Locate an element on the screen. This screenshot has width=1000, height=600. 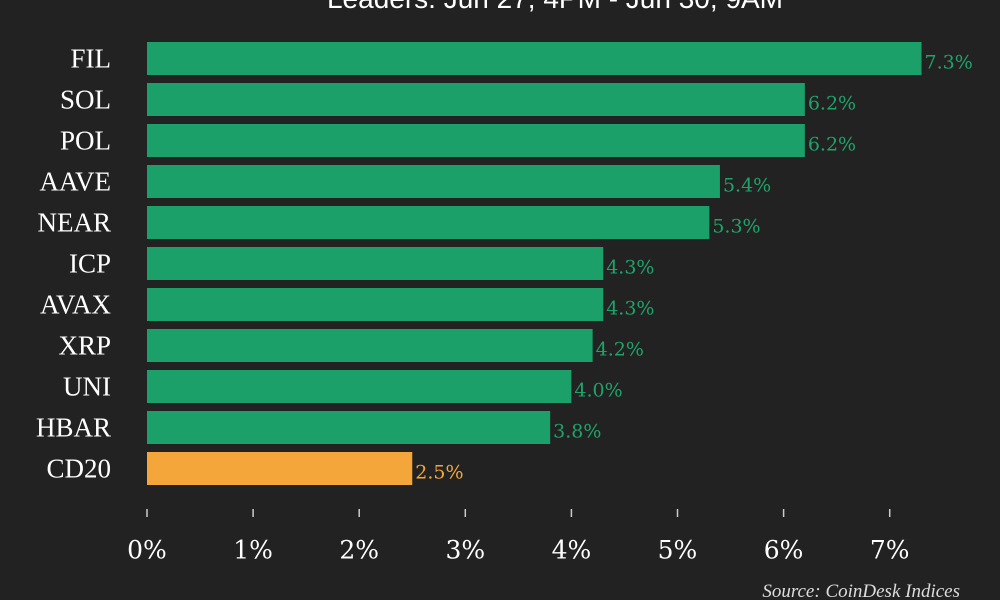
chart-title: Leaders: Jun 27, 4PM - Jun 30, 9AM is located at coordinates (555, 7).